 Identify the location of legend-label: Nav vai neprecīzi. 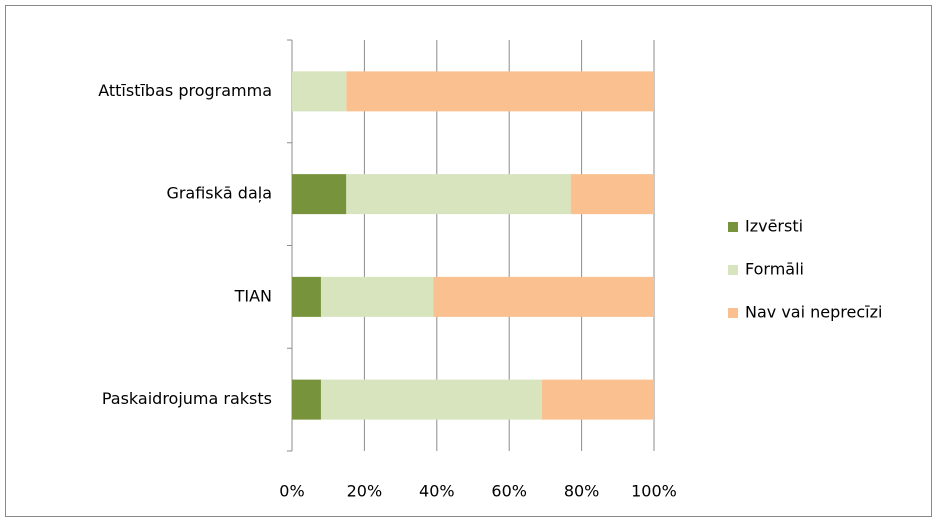
(813, 312).